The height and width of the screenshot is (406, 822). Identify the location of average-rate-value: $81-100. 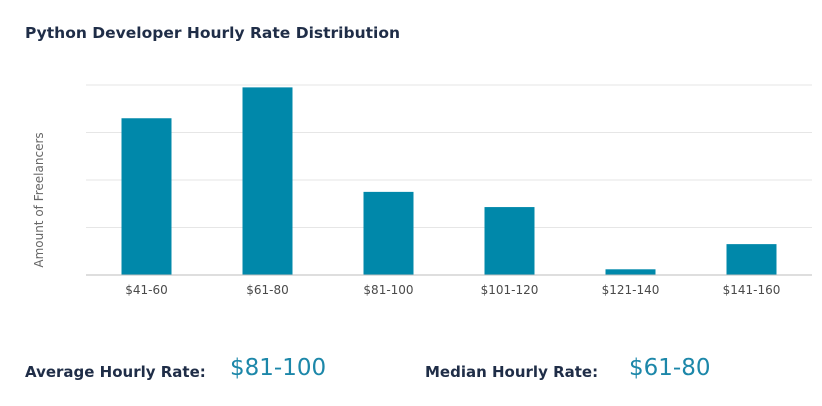
(278, 368).